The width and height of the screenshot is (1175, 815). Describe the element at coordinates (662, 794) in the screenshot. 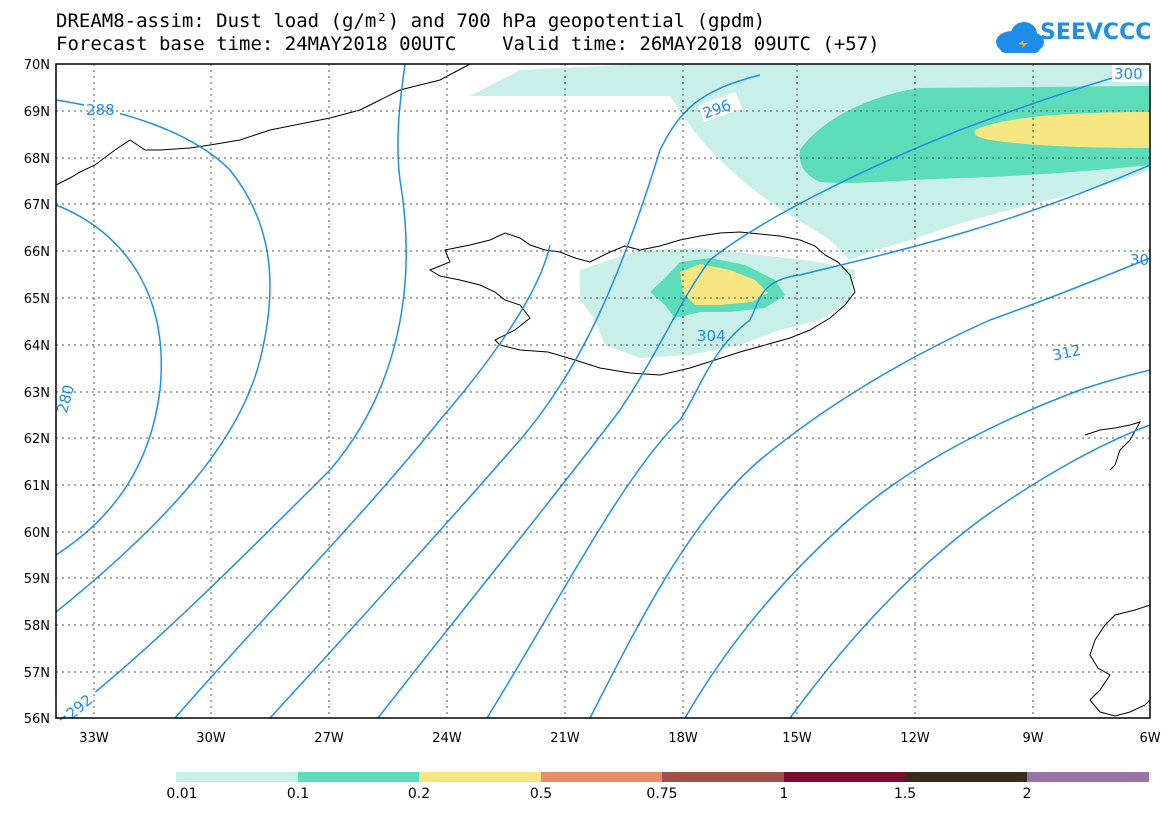

I see `colorbar-label: 0.75` at that location.